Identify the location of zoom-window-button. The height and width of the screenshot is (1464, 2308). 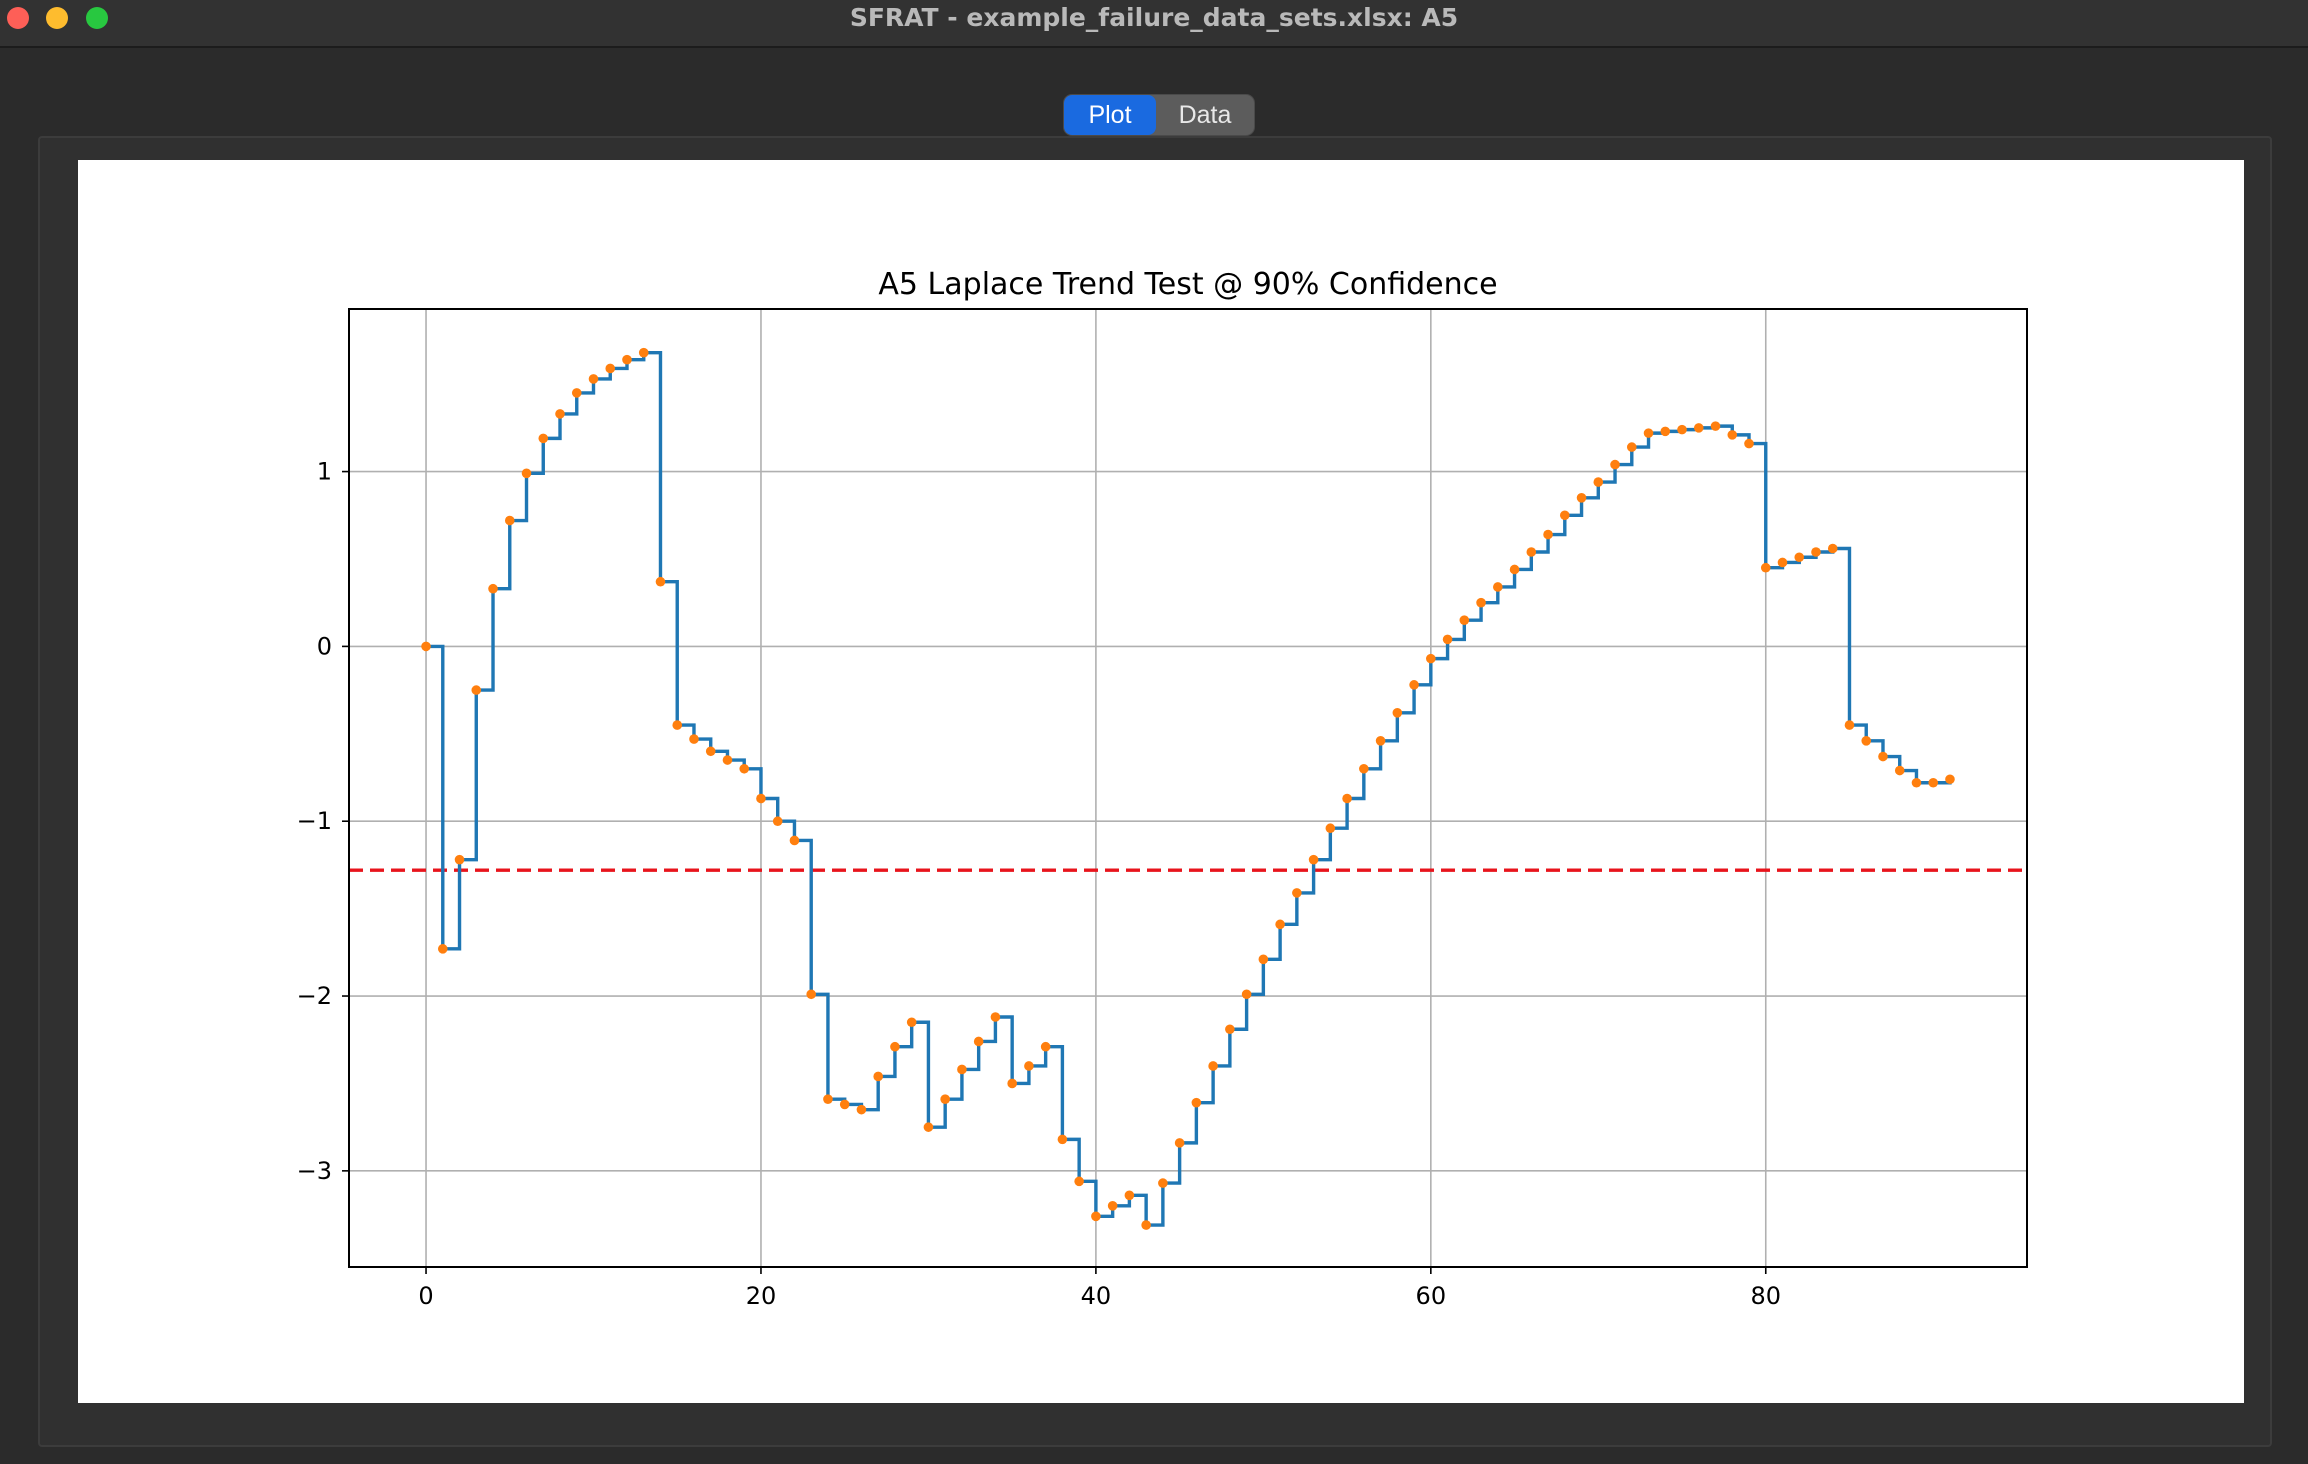
(97, 18).